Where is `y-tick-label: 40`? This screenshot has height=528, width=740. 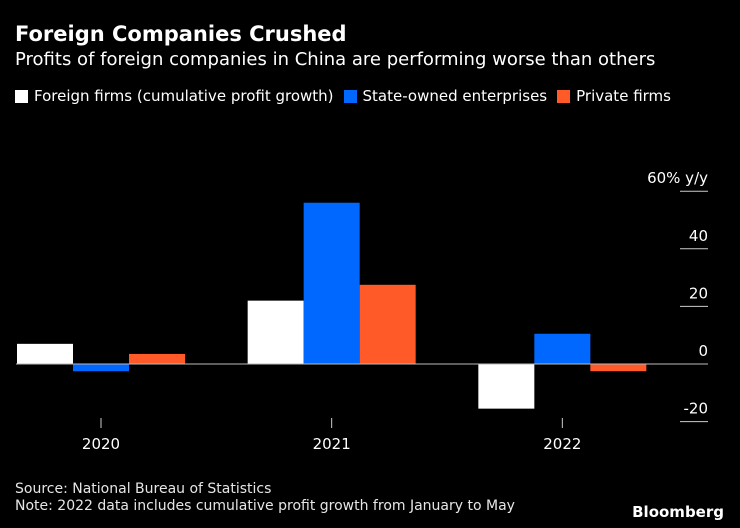 y-tick-label: 40 is located at coordinates (698, 236).